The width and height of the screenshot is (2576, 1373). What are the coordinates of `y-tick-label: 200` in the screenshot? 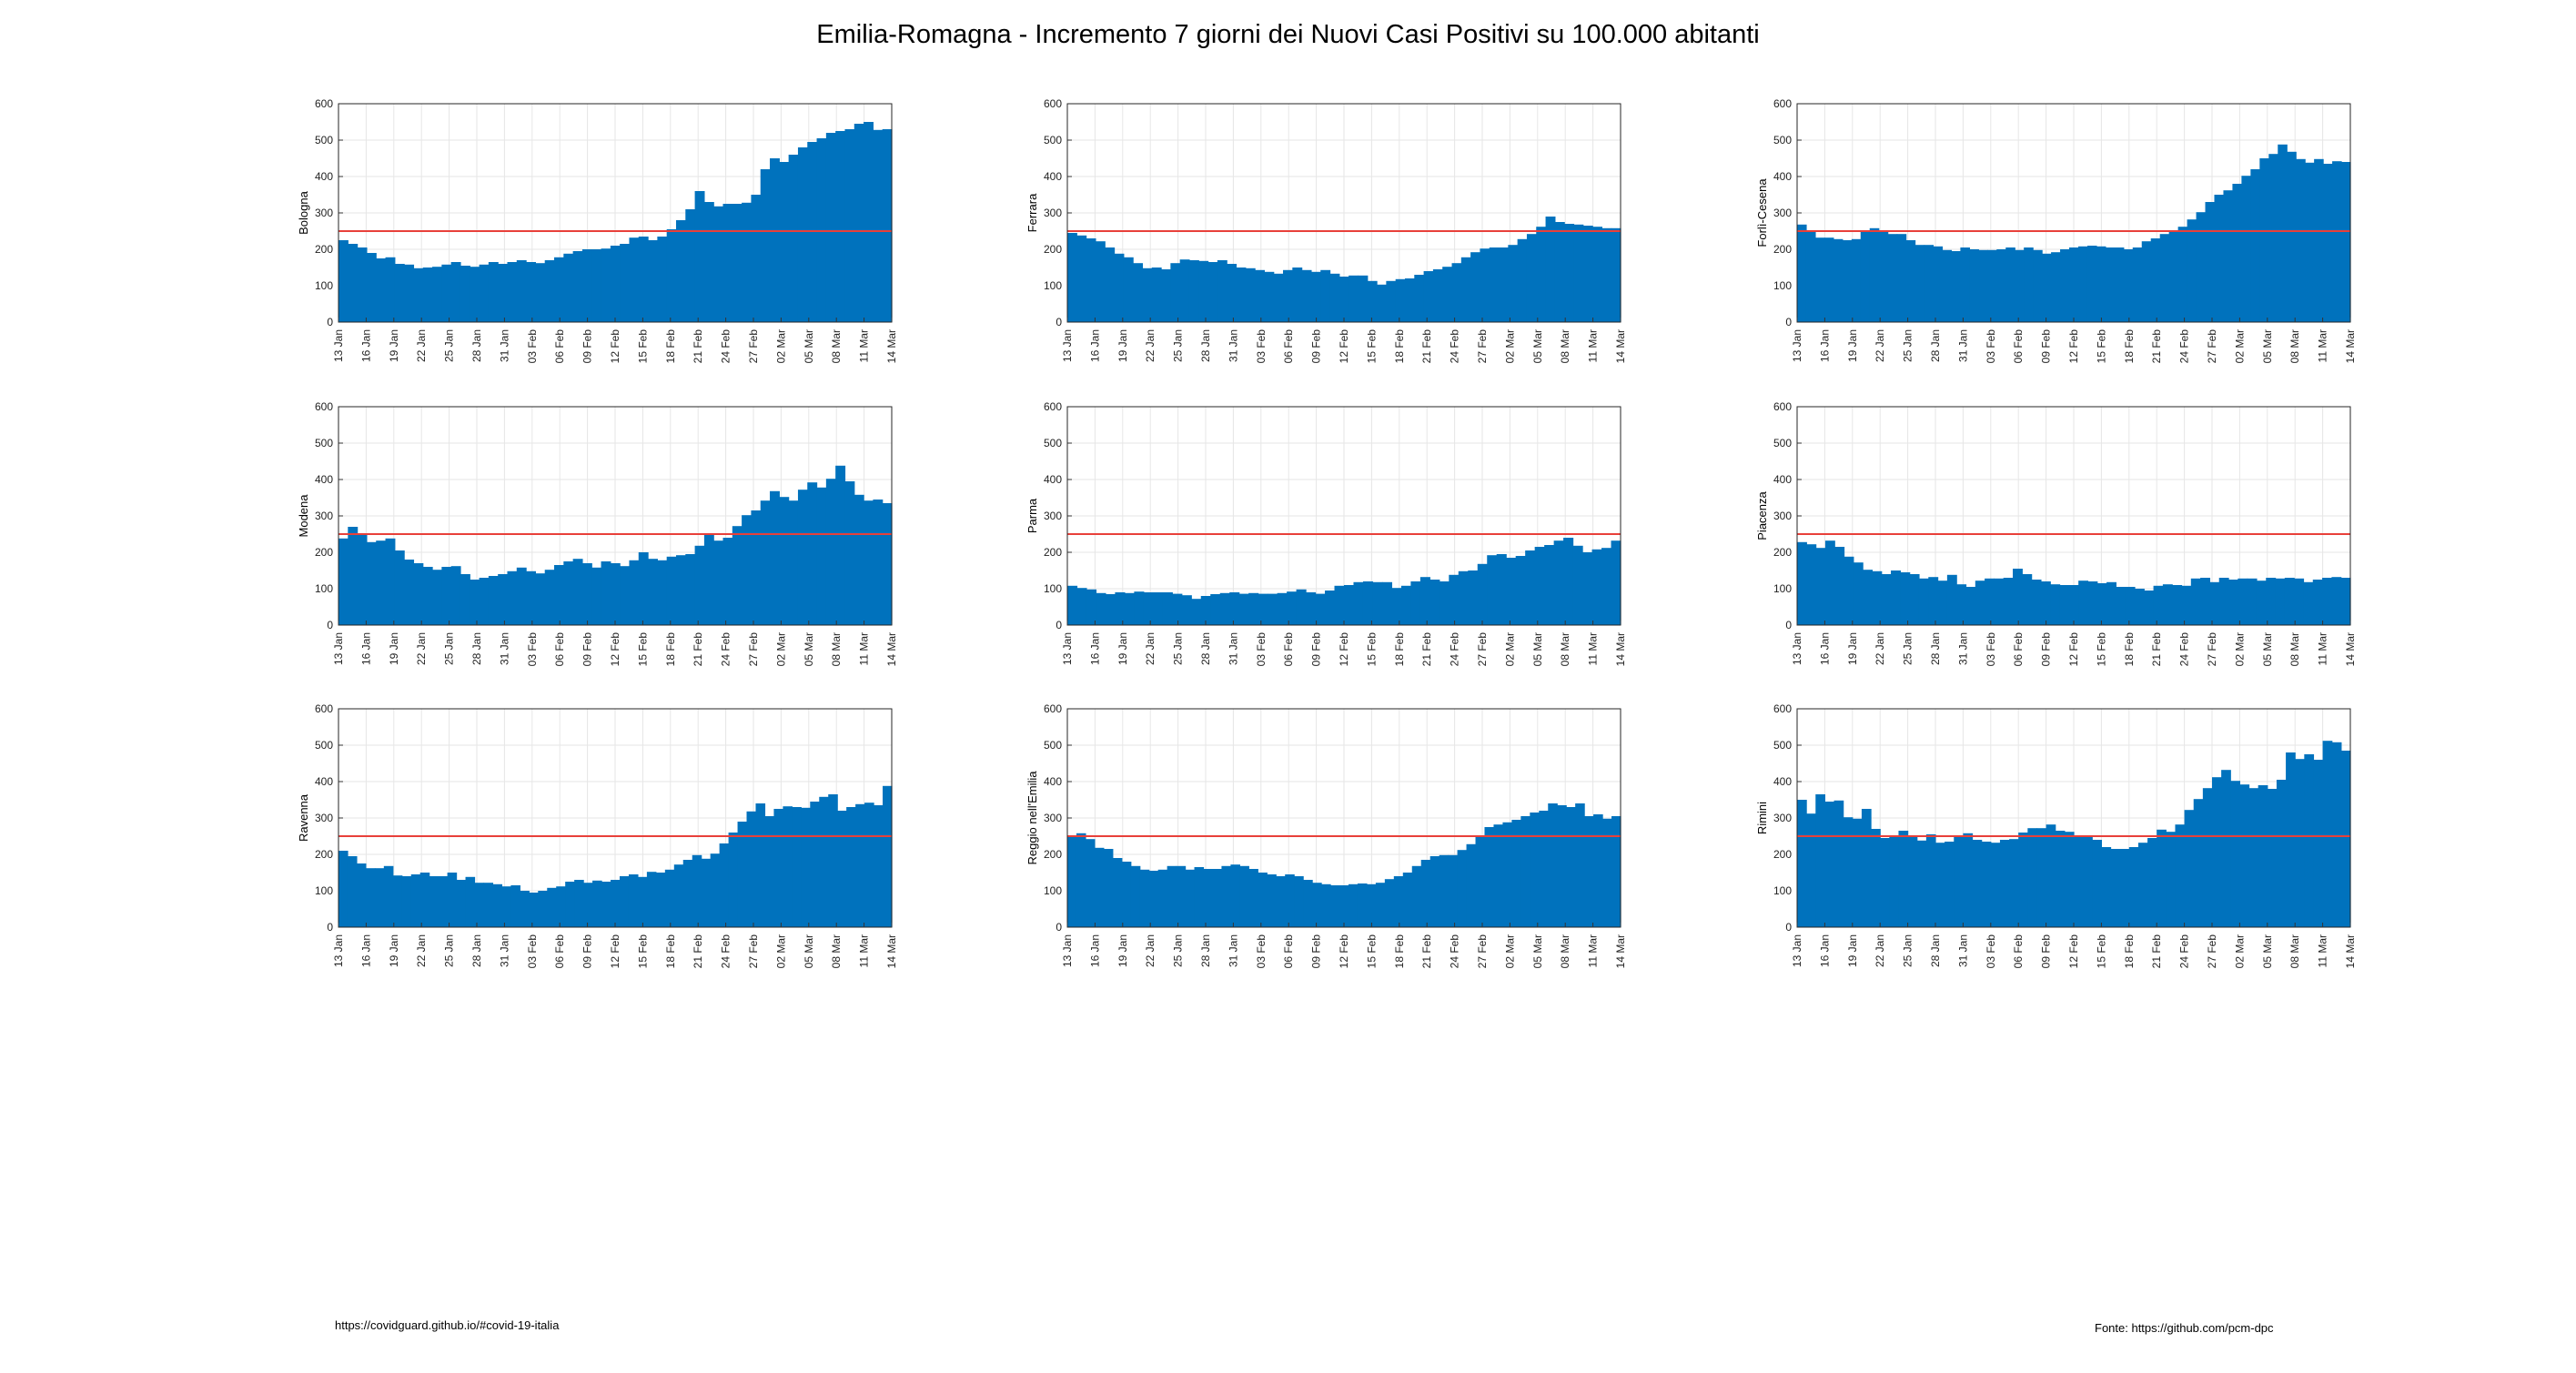 It's located at (1783, 854).